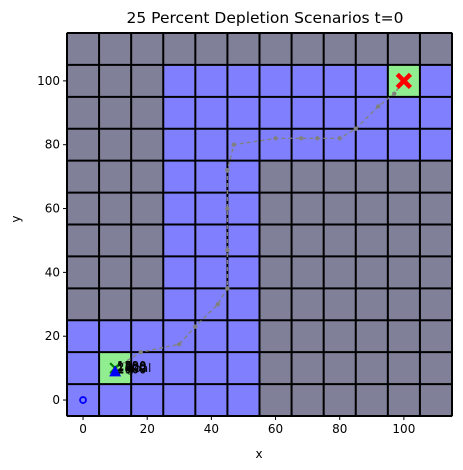 The image size is (463, 470). I want to click on start-marker, so click(83, 400).